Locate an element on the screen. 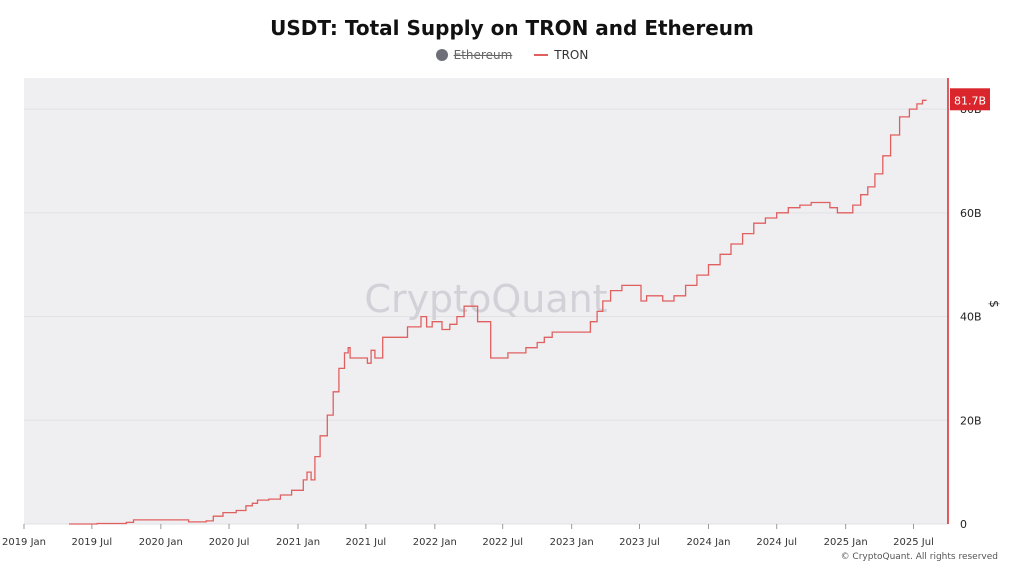  x-tick-label: 2024 Jul is located at coordinates (776, 542).